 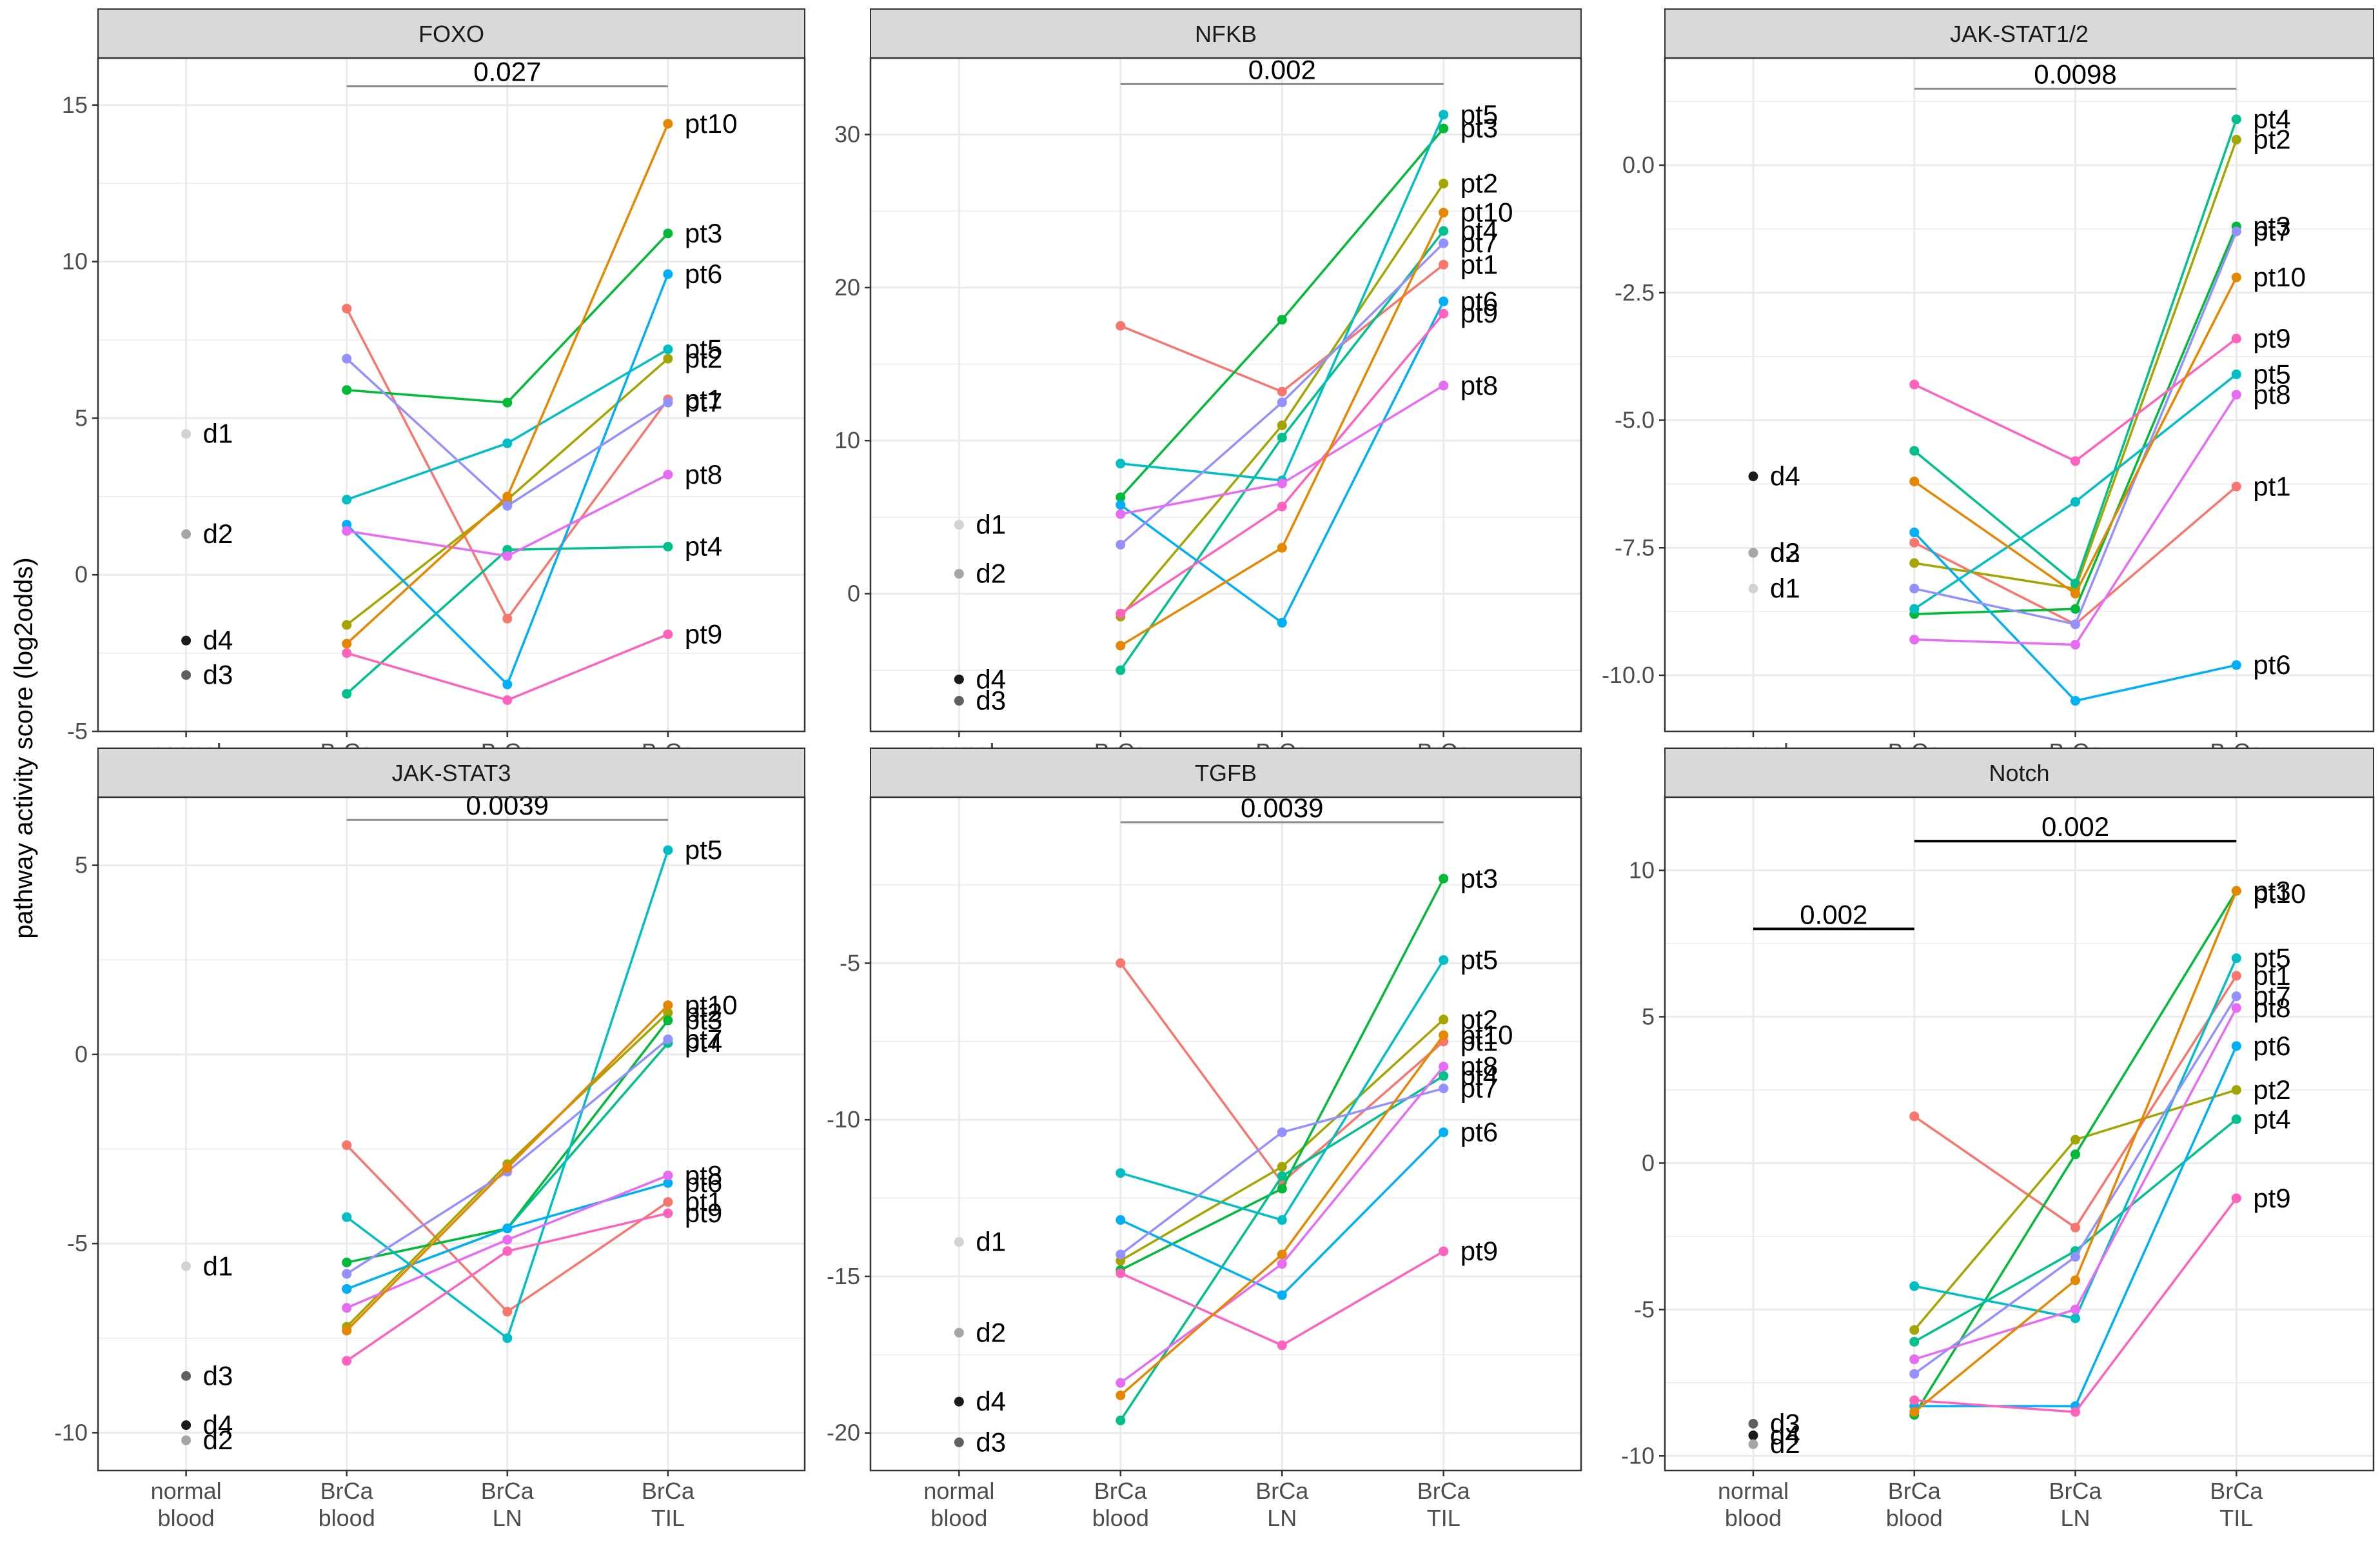 I want to click on control-point-d2, so click(x=1753, y=553).